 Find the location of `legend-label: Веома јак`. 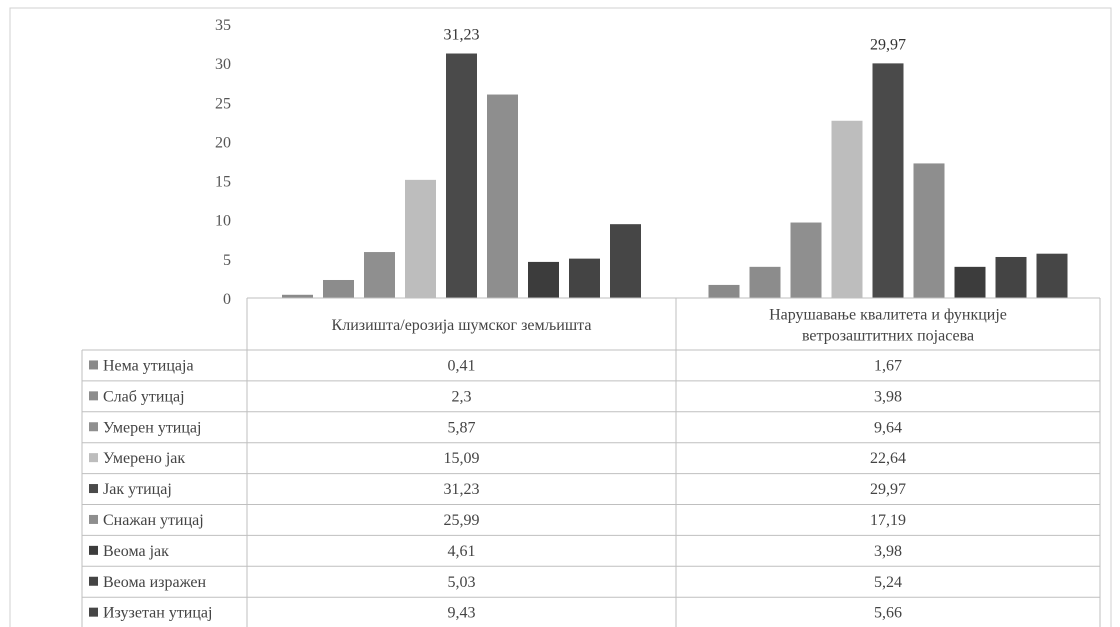

legend-label: Веома јак is located at coordinates (136, 551).